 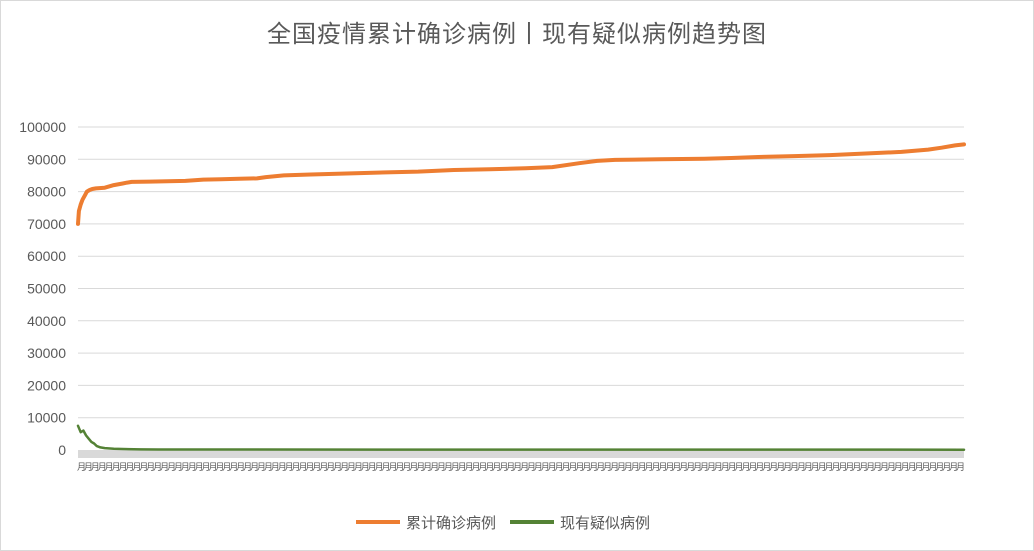 I want to click on legend-swatch-suspected, so click(x=532, y=522).